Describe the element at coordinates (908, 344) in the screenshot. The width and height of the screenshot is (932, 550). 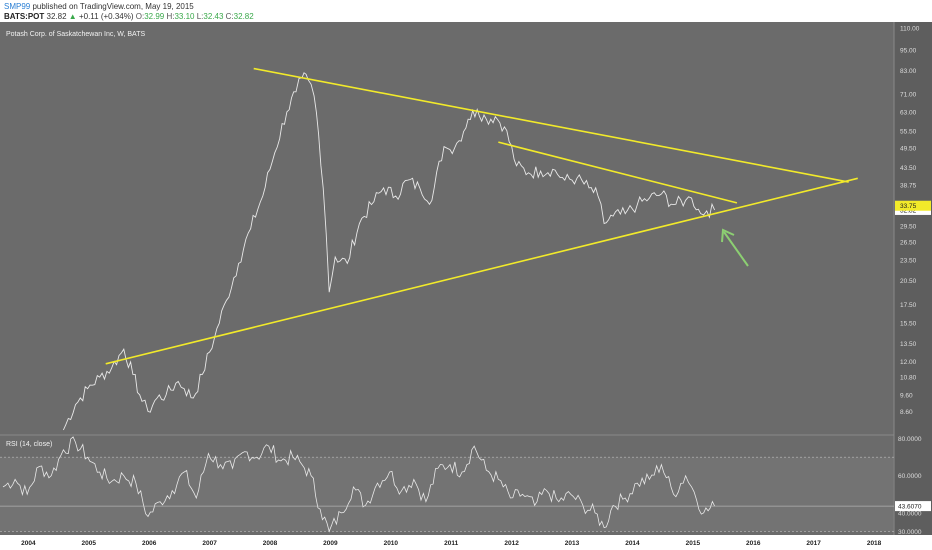
I see `price-tick-16: 13.50` at that location.